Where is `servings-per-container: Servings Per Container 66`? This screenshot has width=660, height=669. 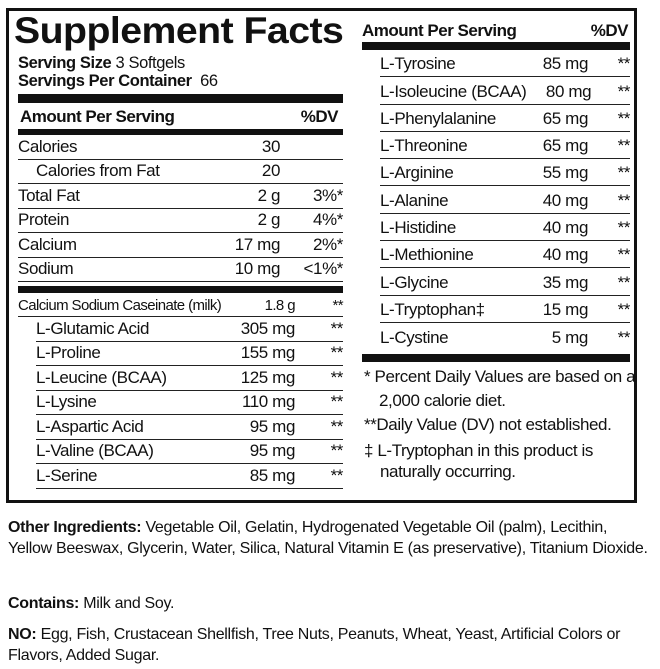
servings-per-container: Servings Per Container 66 is located at coordinates (118, 81).